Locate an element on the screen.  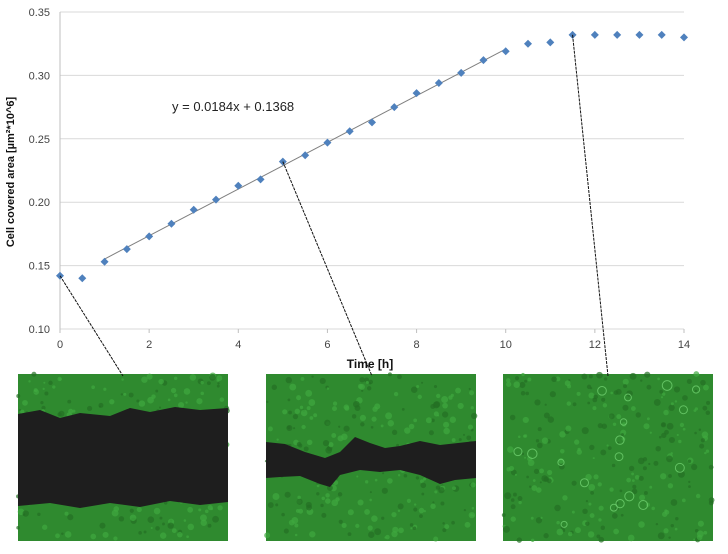
y-tick-label: 0.30 is located at coordinates (39, 76).